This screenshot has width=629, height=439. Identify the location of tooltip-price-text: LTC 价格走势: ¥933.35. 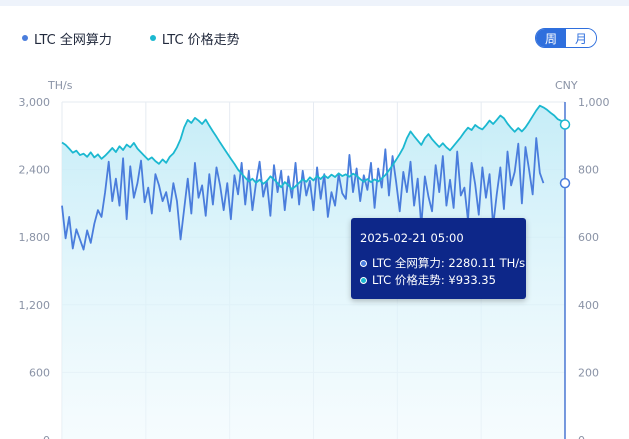
(434, 280).